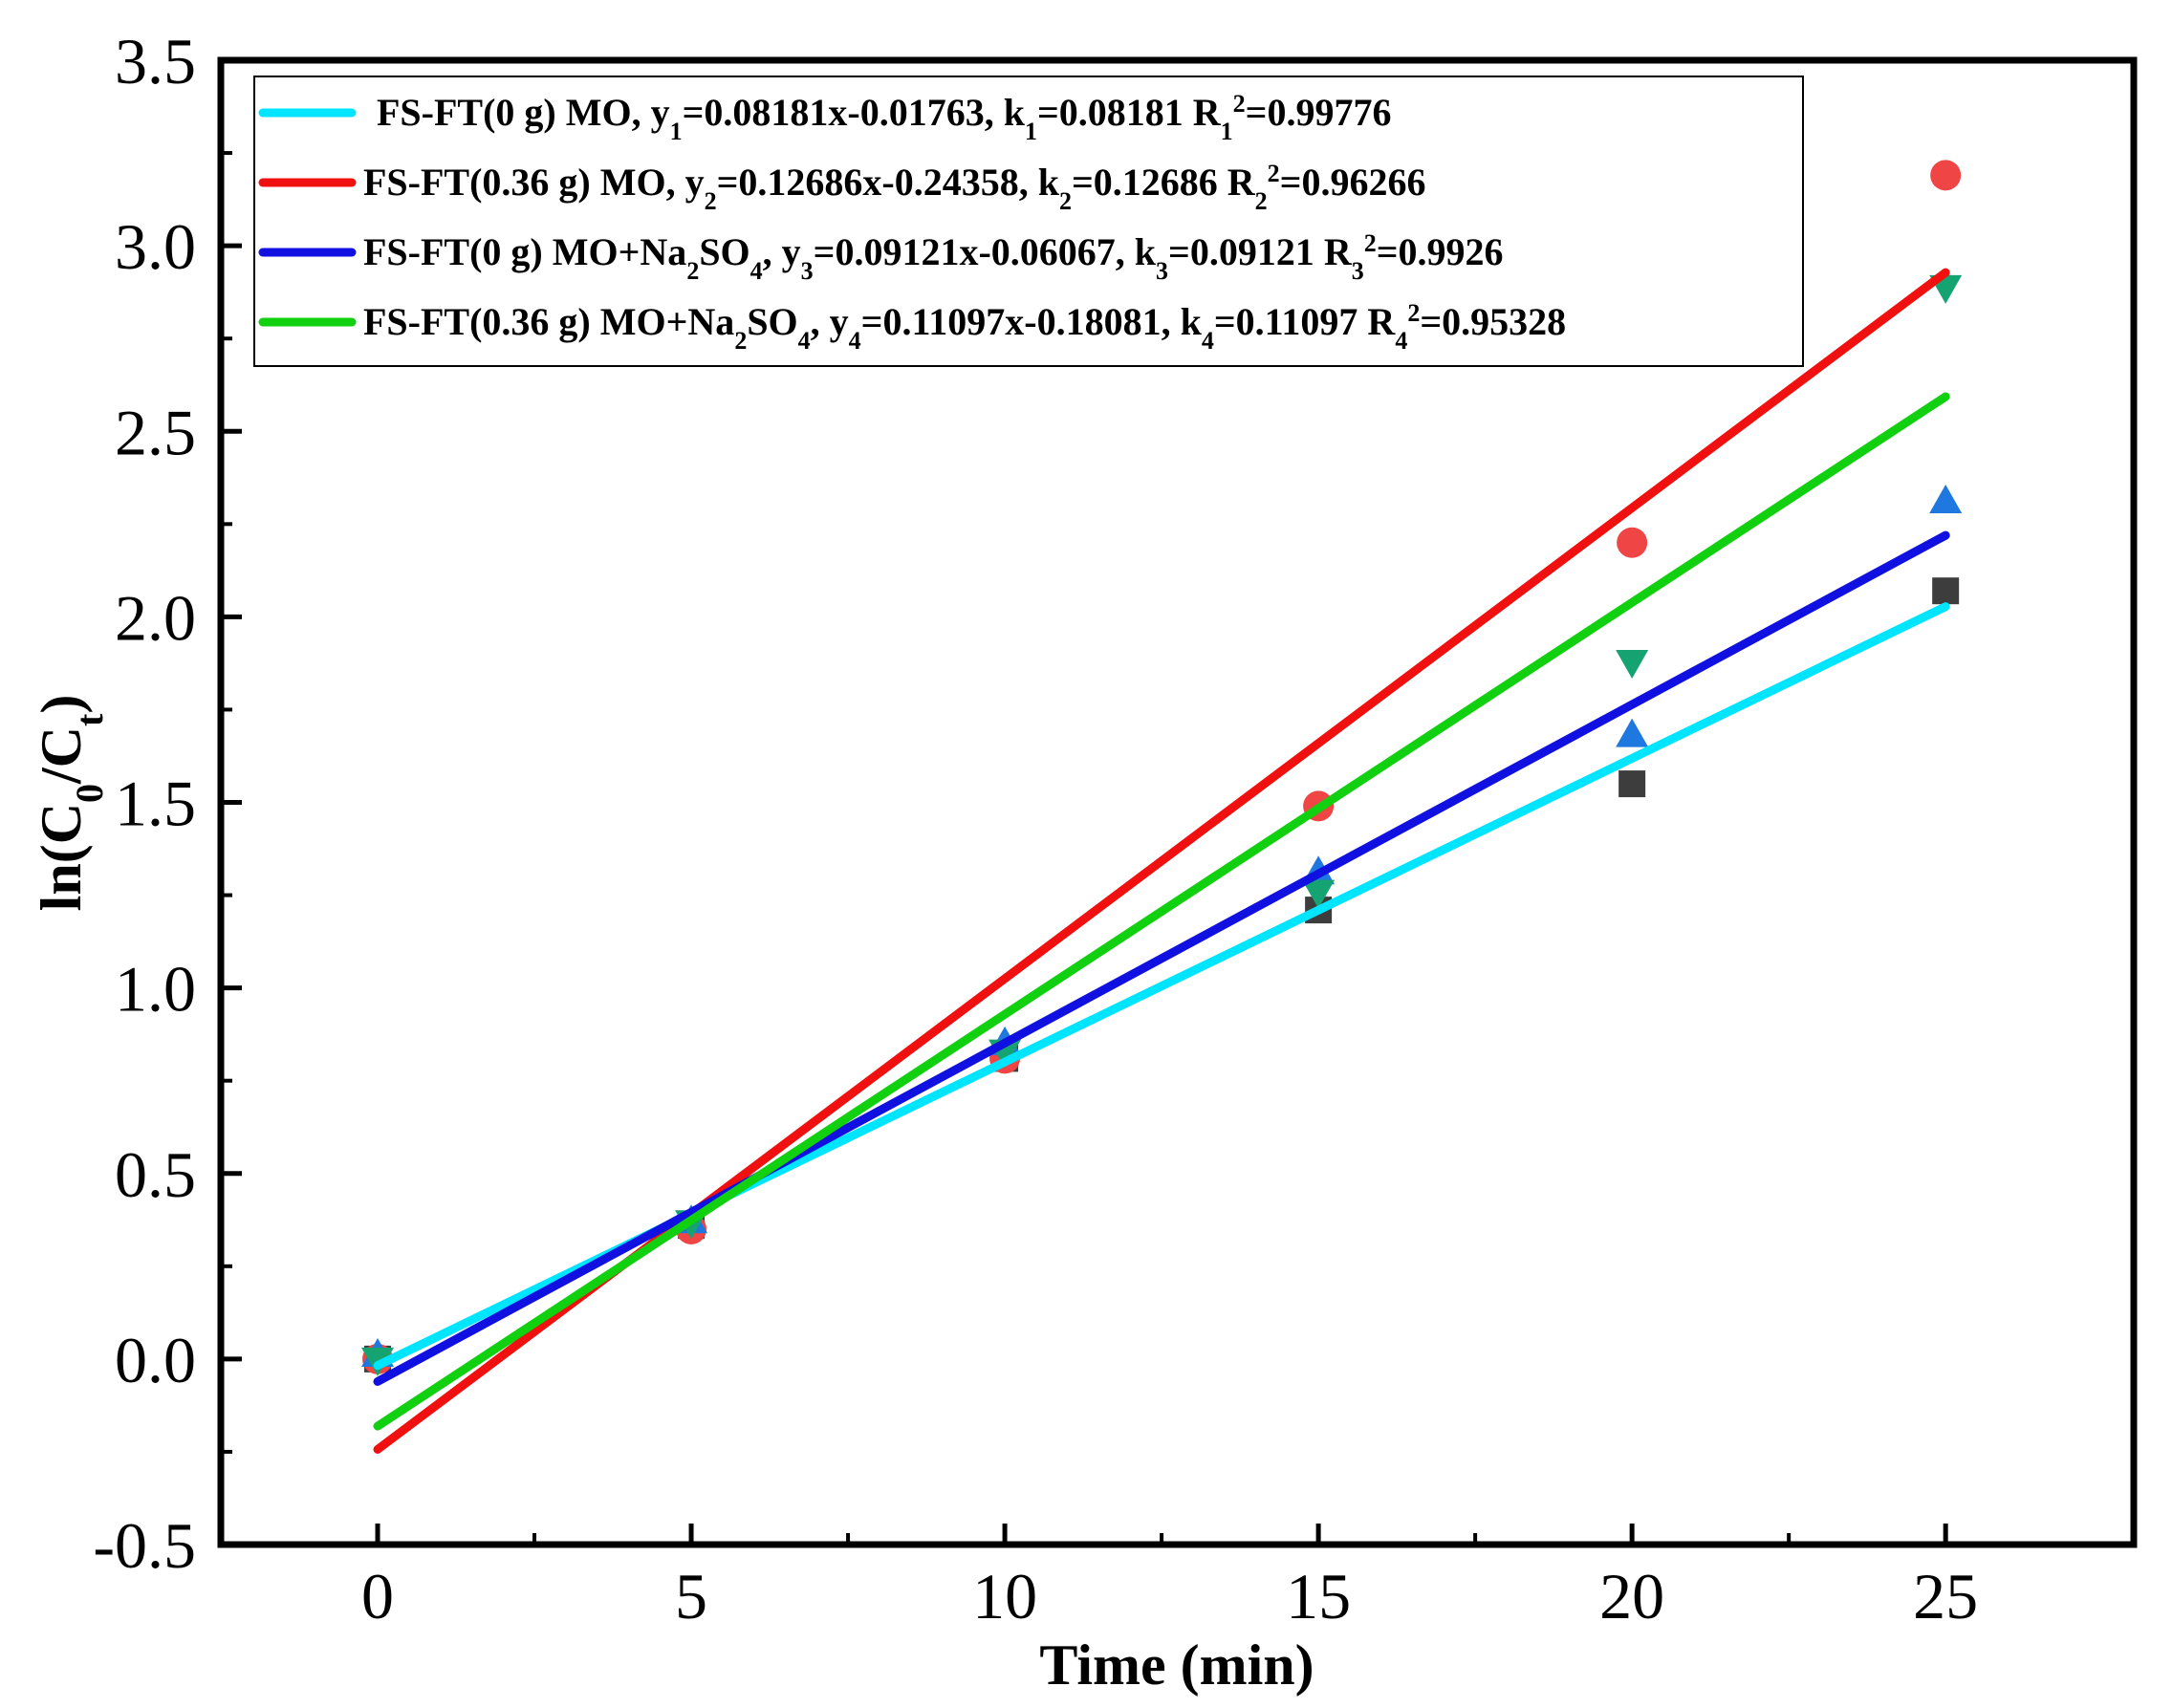 Image resolution: width=2172 pixels, height=1708 pixels. What do you see at coordinates (70, 803) in the screenshot?
I see `y-axis-title: ln(C0/Ct)` at bounding box center [70, 803].